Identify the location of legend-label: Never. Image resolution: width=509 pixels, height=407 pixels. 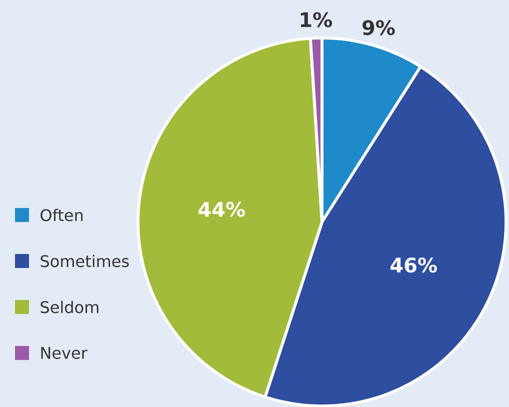
(64, 352).